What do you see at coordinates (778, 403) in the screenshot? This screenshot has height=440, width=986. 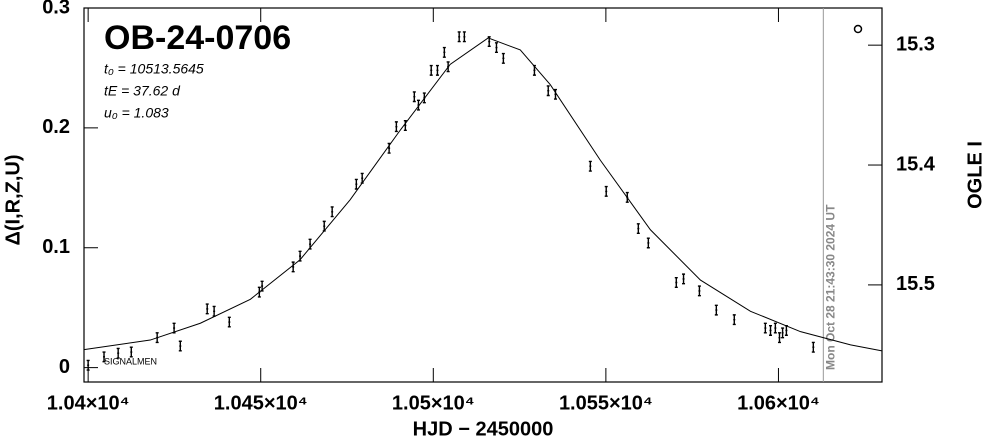 I see `x-tick-label: 1.06×10⁴` at bounding box center [778, 403].